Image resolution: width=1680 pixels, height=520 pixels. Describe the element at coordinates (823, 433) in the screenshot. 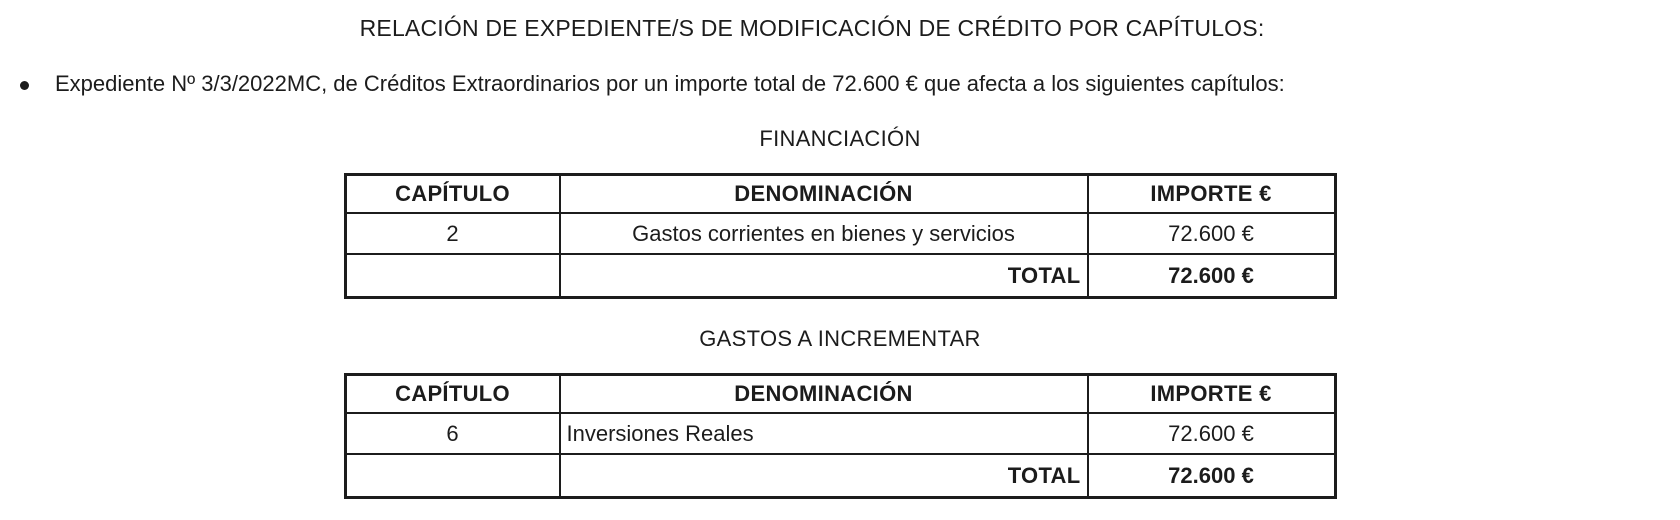

I see `cell-denominacion: Inversiones Reales` at that location.